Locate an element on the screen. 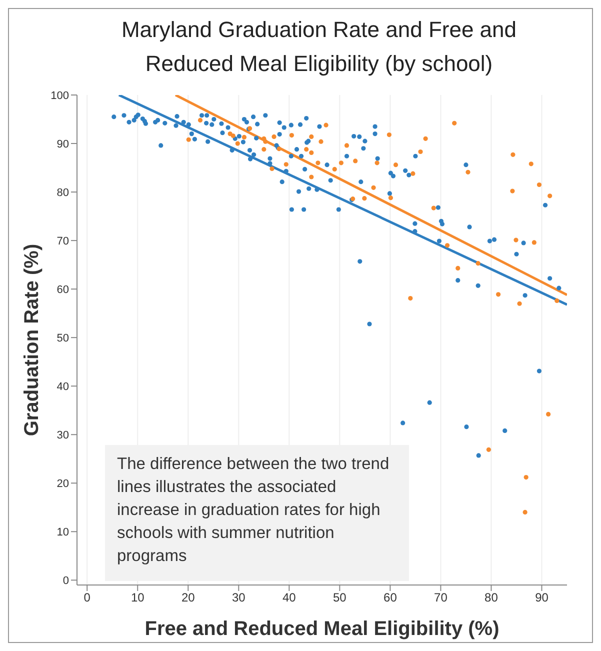  chart-title: Maryland Graduation Rate and Free and Reduced Meal Eligibility (by school) is located at coordinates (319, 47).